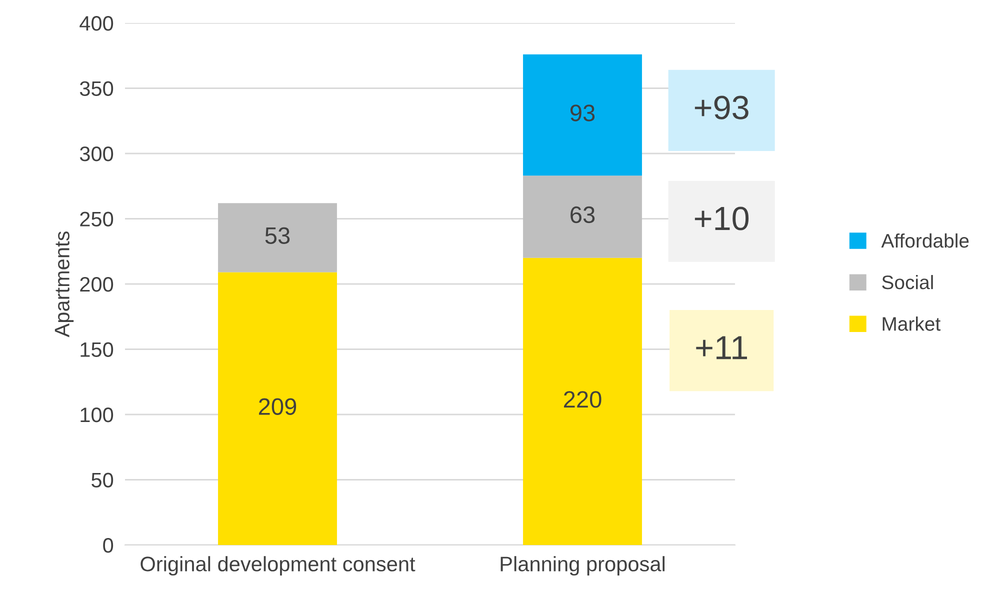  What do you see at coordinates (97, 154) in the screenshot?
I see `y-tick-label: 300` at bounding box center [97, 154].